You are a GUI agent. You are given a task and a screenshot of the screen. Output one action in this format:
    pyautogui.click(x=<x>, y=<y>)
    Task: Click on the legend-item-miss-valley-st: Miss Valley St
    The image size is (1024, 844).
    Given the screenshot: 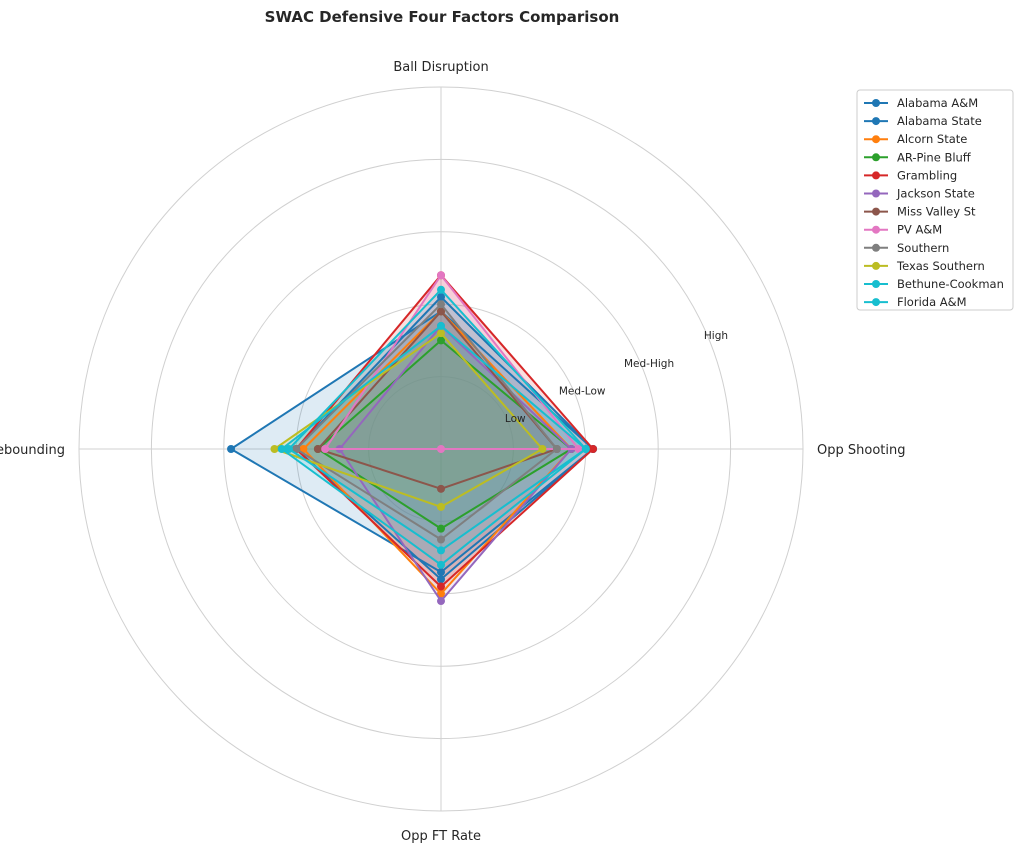 What is the action you would take?
    pyautogui.click(x=920, y=212)
    